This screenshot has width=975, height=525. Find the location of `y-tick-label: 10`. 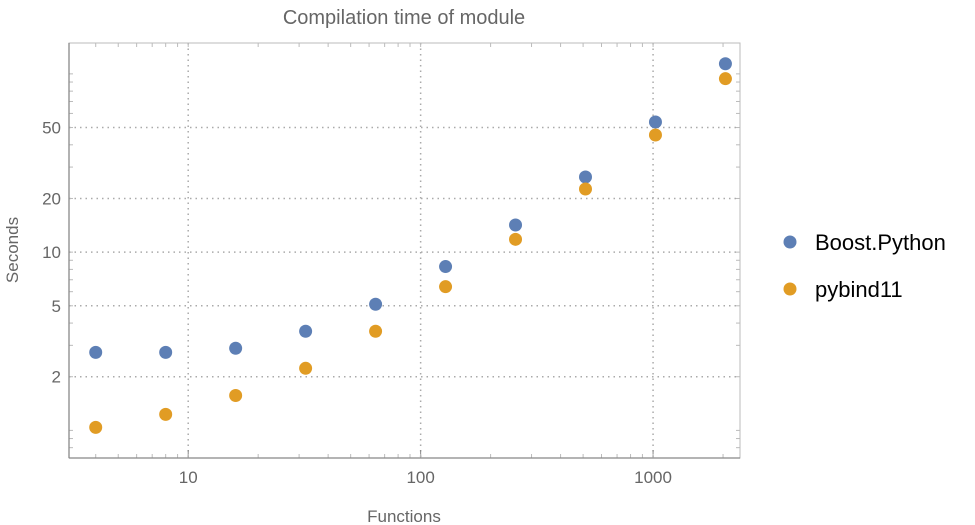

y-tick-label: 10 is located at coordinates (51, 252).